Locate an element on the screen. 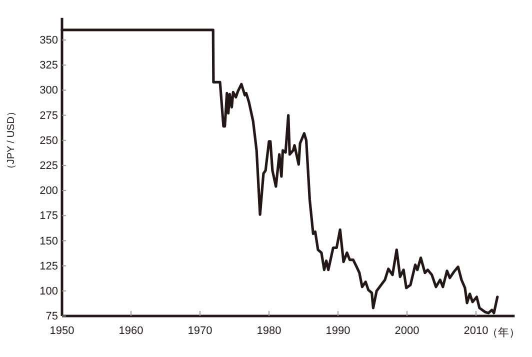  y-tick-label: 175 is located at coordinates (49, 216).